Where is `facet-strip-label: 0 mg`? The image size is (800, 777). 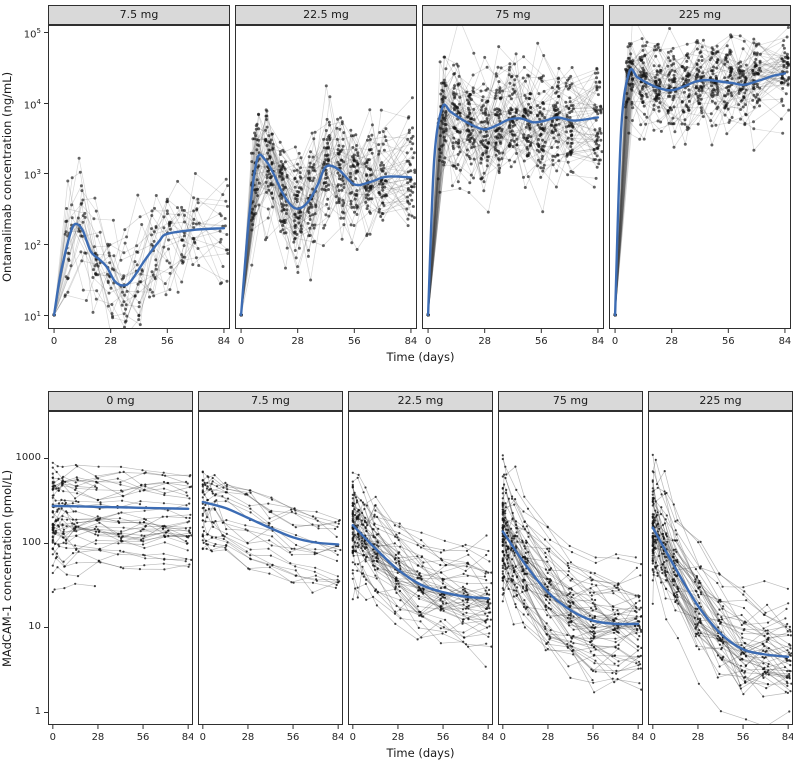
facet-strip-label: 0 mg is located at coordinates (120, 401).